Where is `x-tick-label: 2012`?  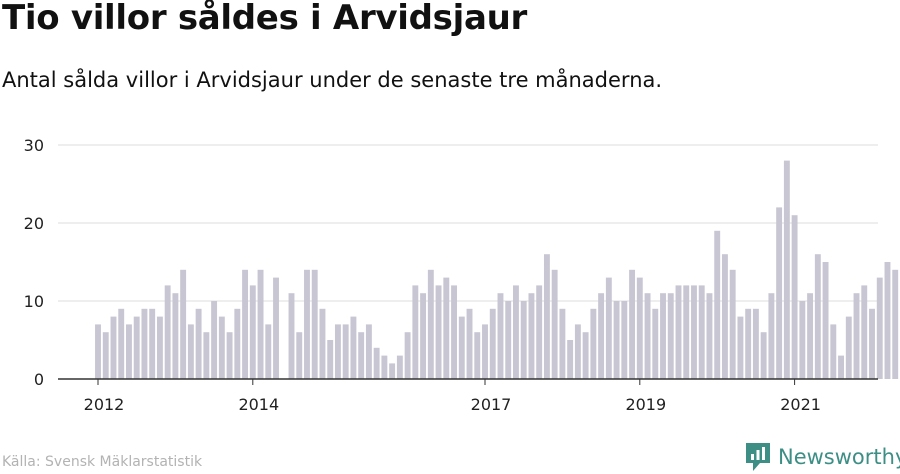
x-tick-label: 2012 is located at coordinates (104, 404).